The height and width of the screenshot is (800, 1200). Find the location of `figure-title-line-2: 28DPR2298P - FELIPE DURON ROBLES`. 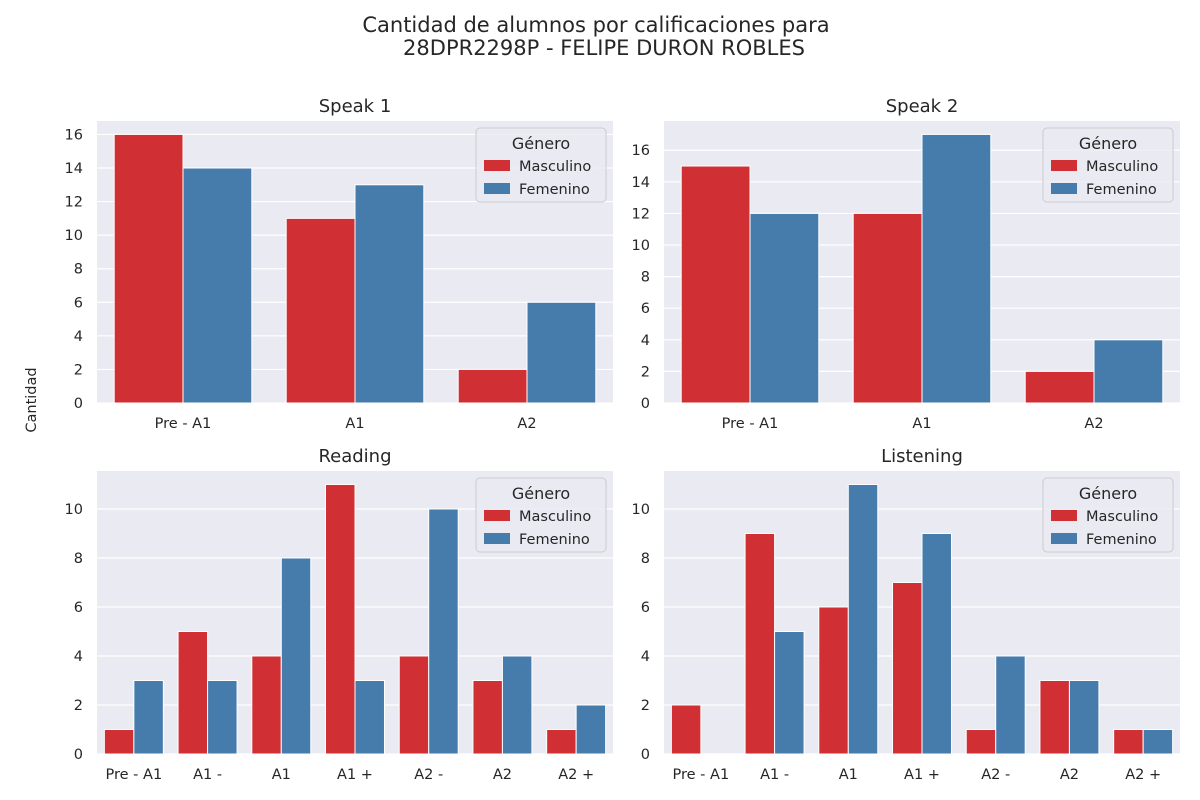

figure-title-line-2: 28DPR2298P - FELIPE DURON ROBLES is located at coordinates (604, 48).